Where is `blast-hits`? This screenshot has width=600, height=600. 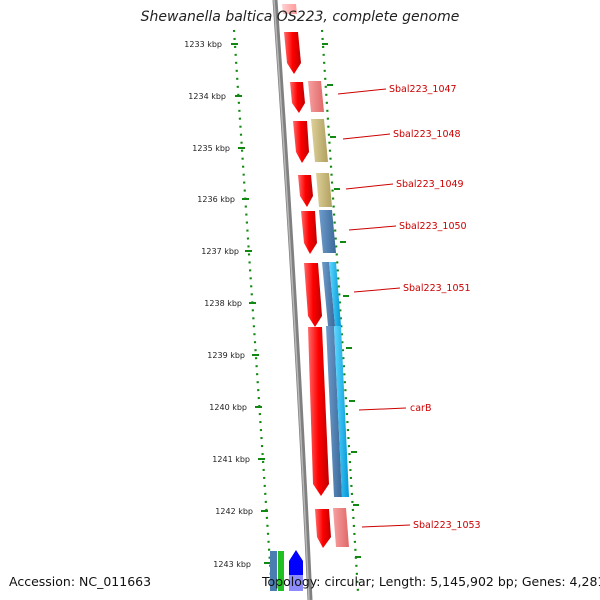 blast-hits is located at coordinates (328, 314).